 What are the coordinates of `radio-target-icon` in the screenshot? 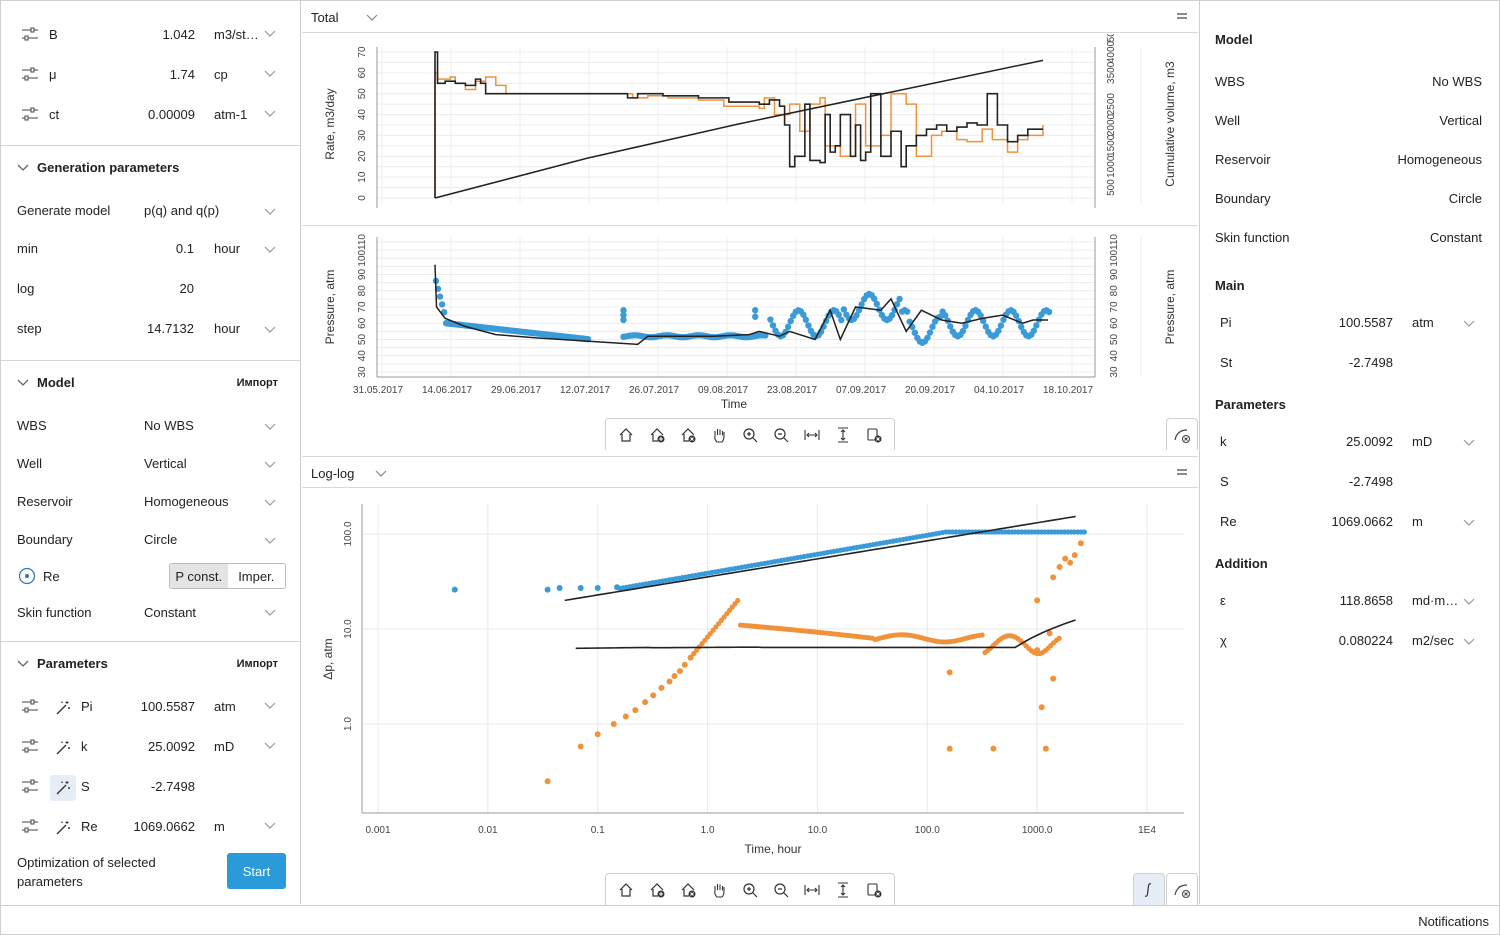 It's located at (27, 576).